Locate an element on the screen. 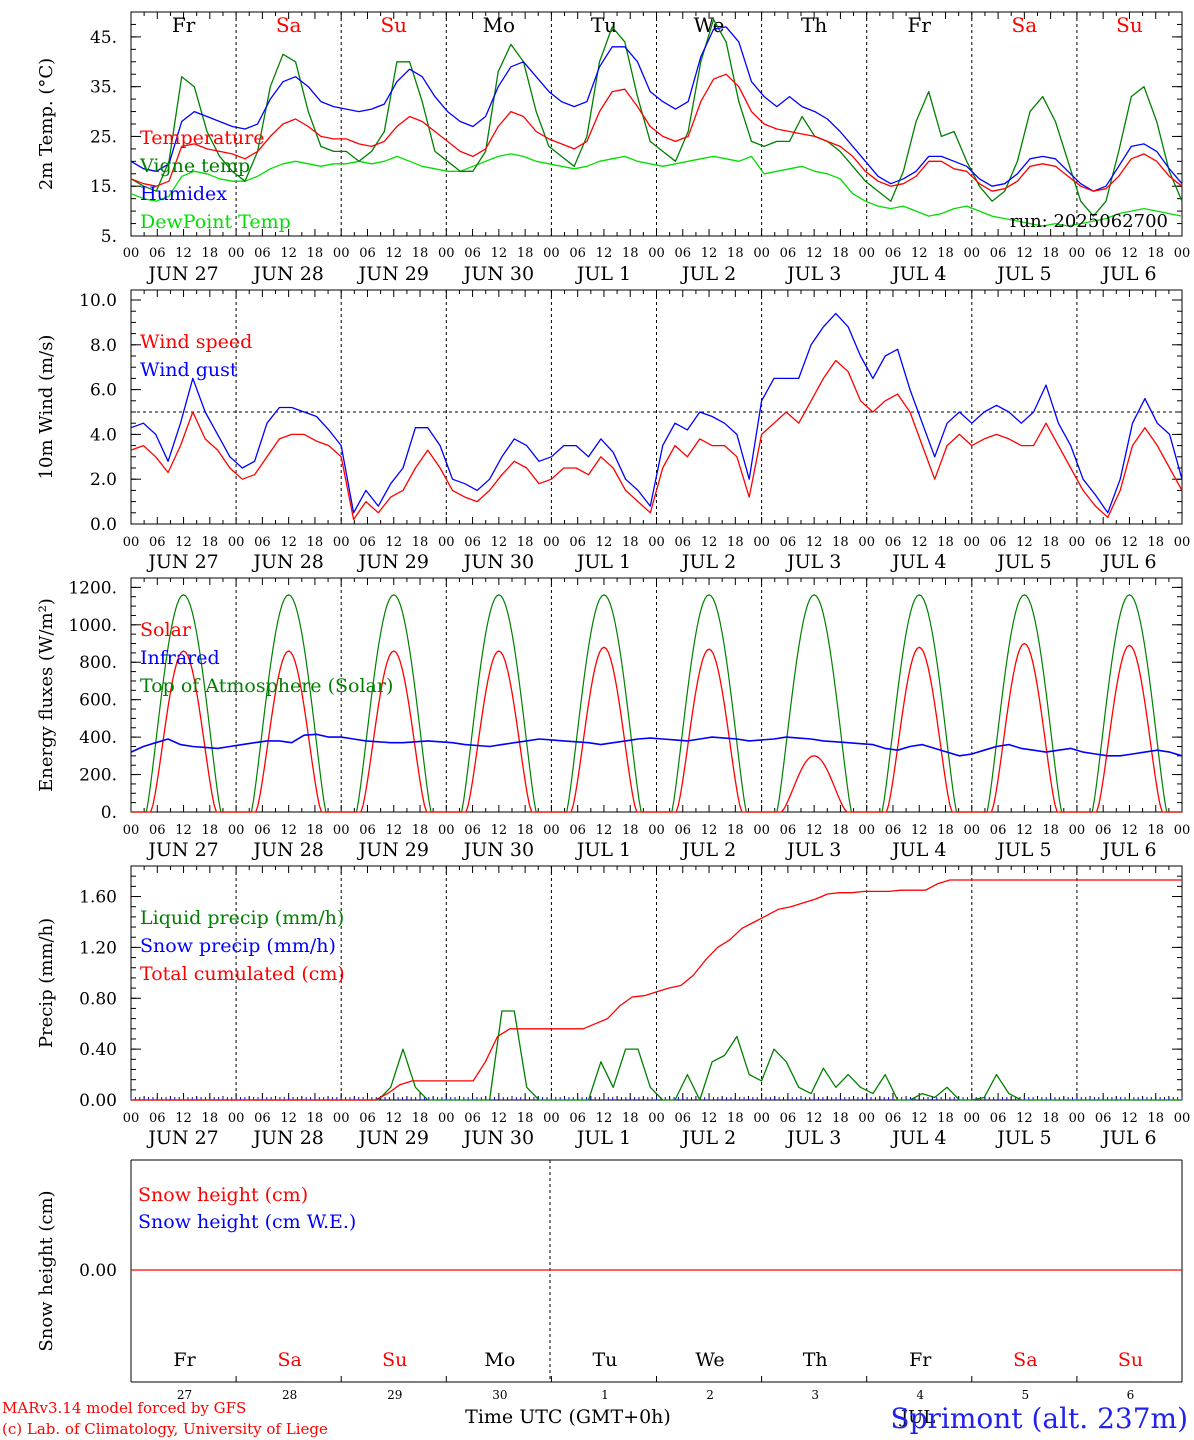 The height and width of the screenshot is (1440, 1194). y-axis-label: Snow height (cm) is located at coordinates (46, 1270).